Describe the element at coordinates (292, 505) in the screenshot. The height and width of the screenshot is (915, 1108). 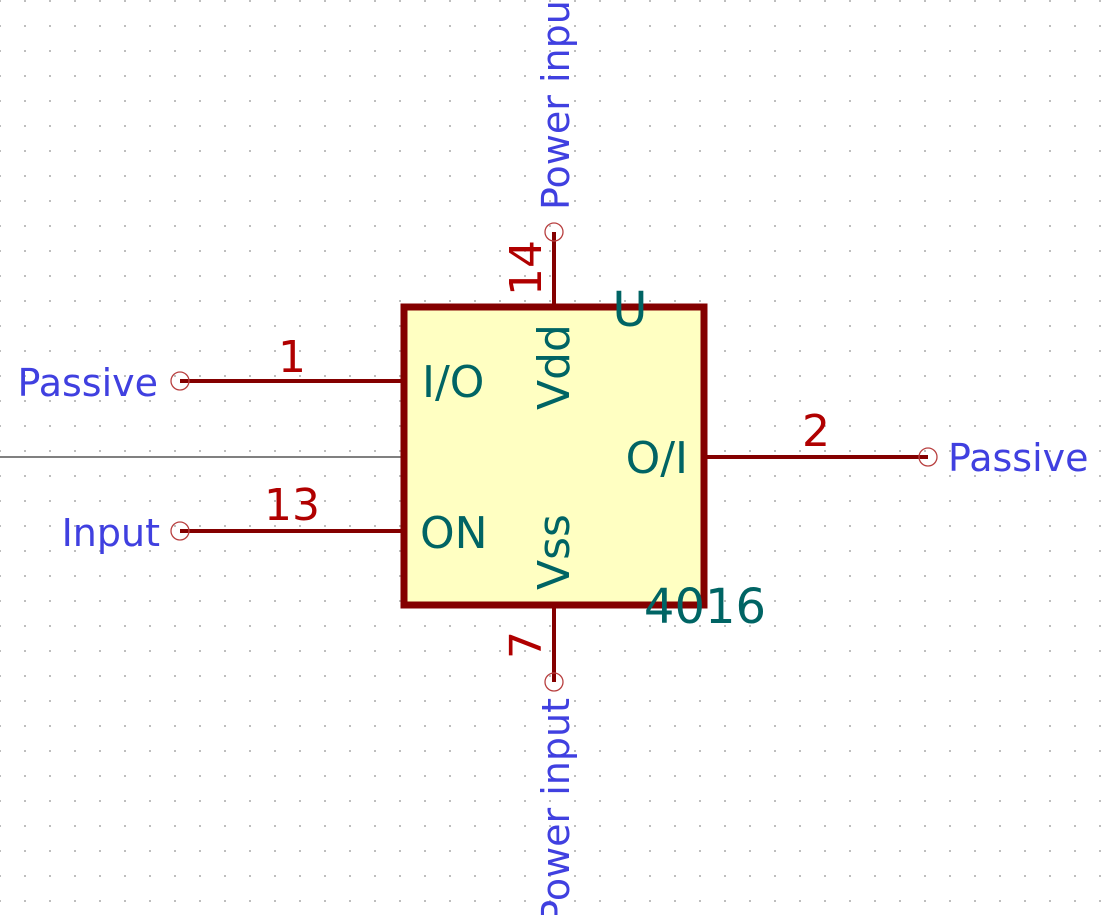
I see `pin-13-number: 13` at that location.